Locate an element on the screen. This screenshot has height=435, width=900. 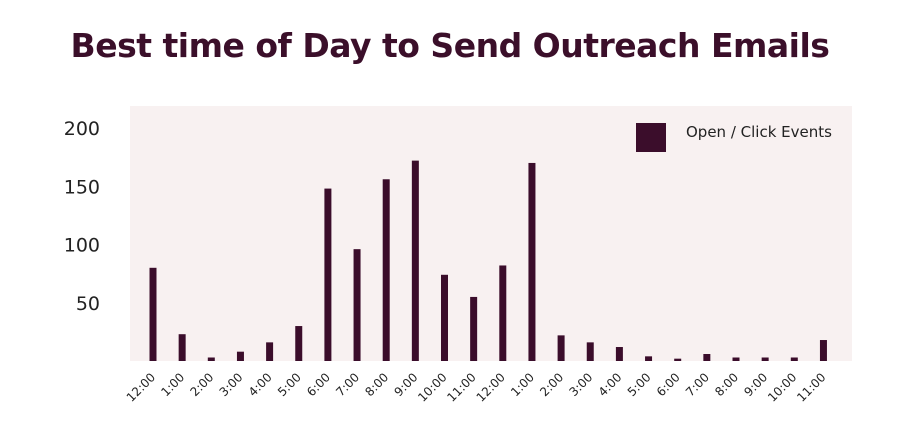
chart-title: Best time of Day to Send Outreach Emails is located at coordinates (450, 45).